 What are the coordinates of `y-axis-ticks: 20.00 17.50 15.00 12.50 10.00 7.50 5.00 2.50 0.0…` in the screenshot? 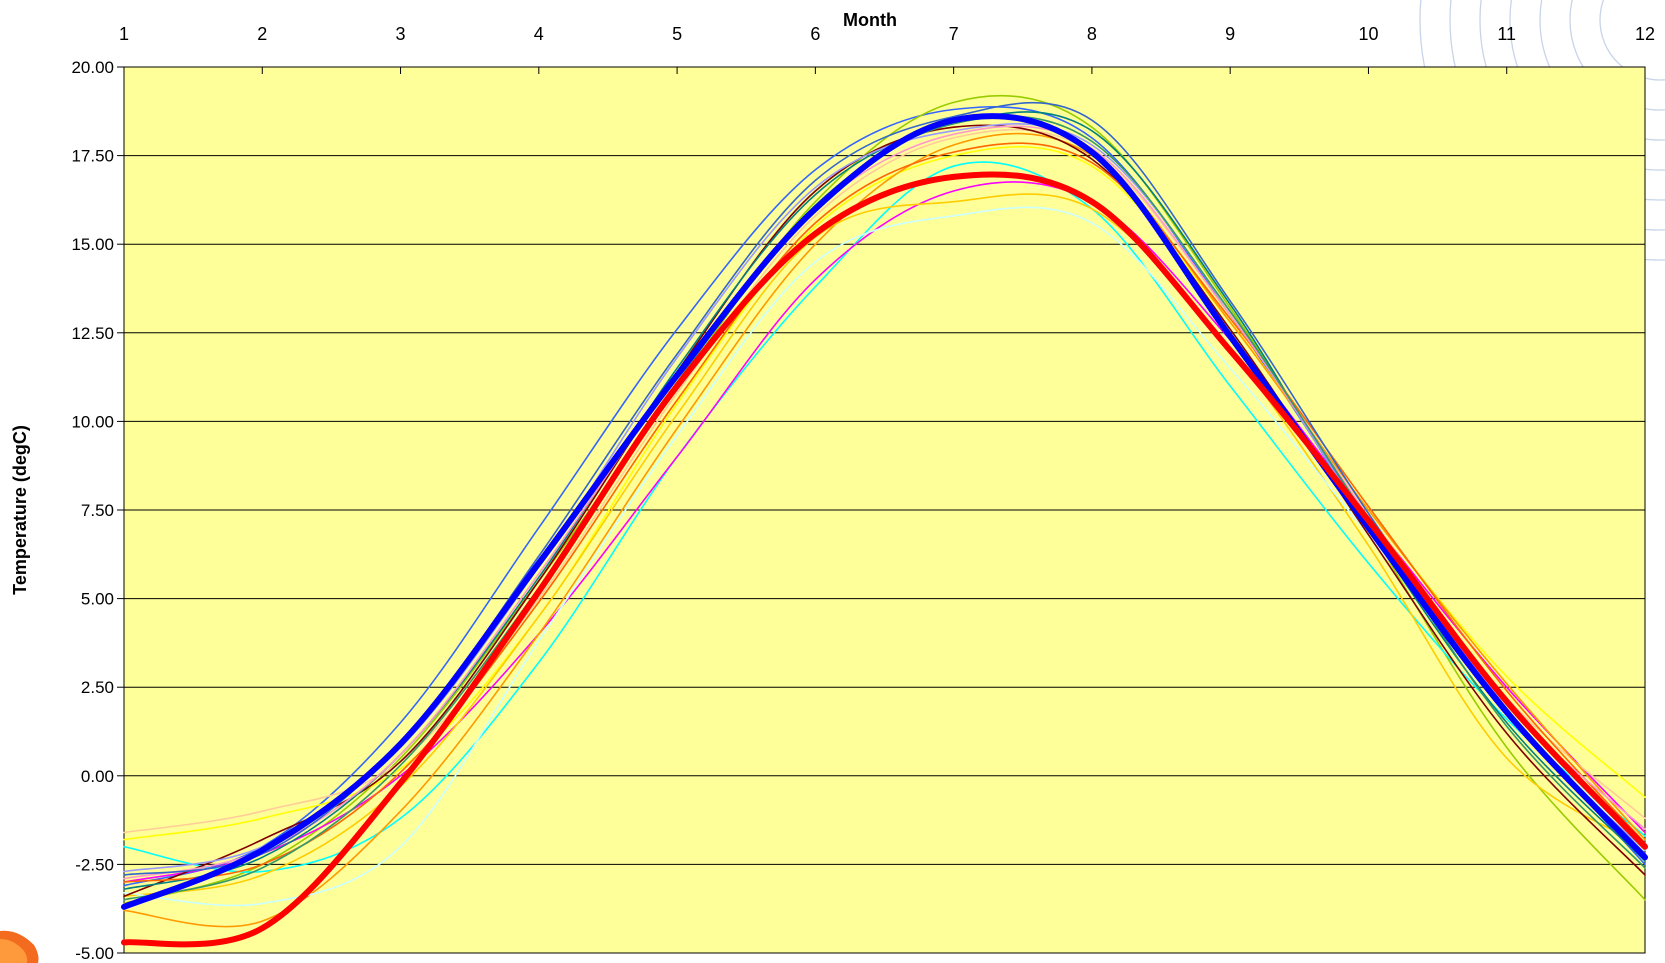 It's located at (97, 510).